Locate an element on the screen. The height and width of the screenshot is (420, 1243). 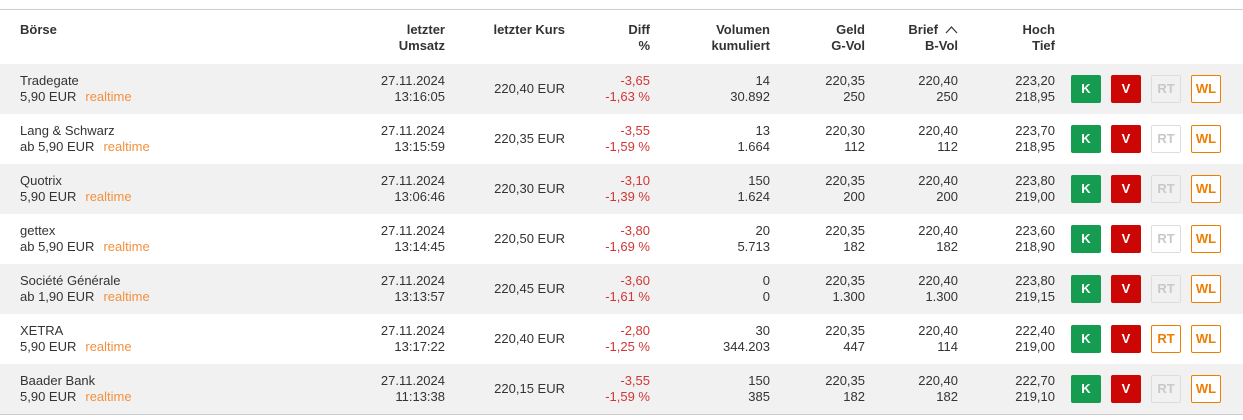
high-low-cell: 222,40 219,00 is located at coordinates (1006, 339).